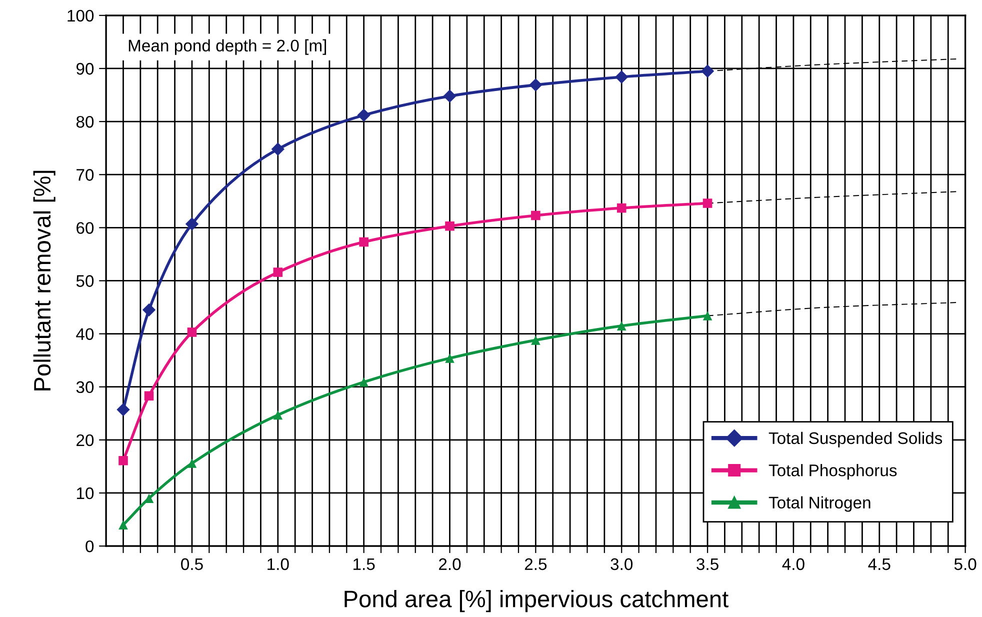 Image resolution: width=982 pixels, height=617 pixels. What do you see at coordinates (536, 601) in the screenshot?
I see `x-axis-title: Pond area [%] impervious catchment` at bounding box center [536, 601].